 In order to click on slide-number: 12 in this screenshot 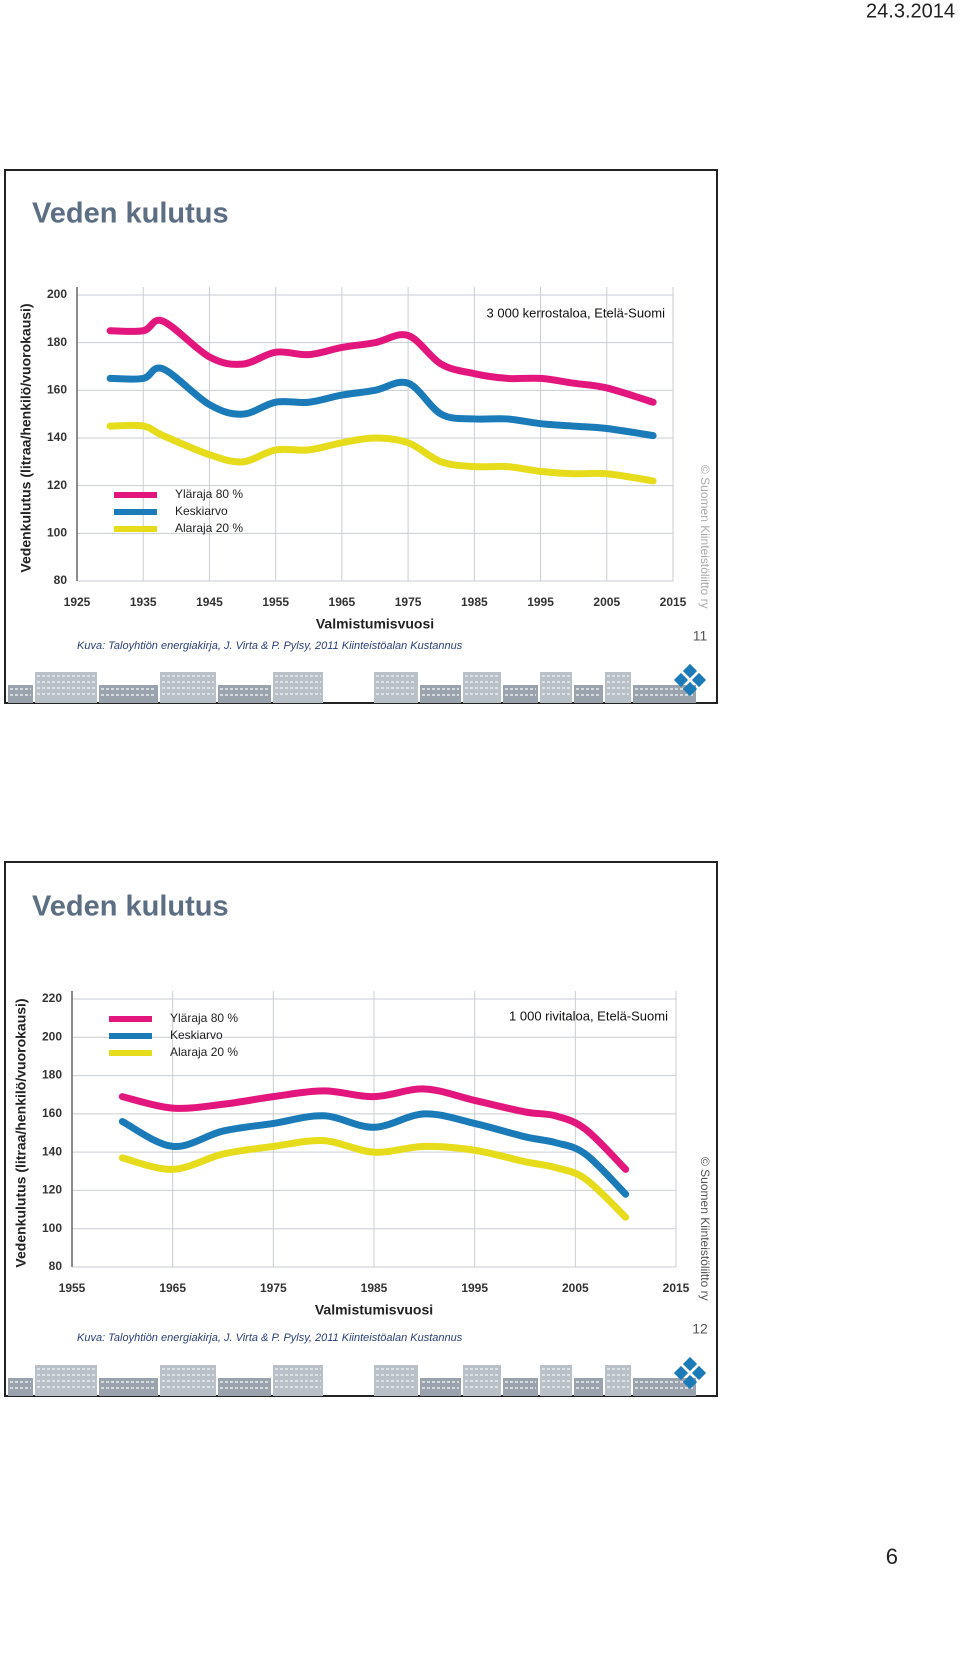, I will do `click(700, 1329)`.